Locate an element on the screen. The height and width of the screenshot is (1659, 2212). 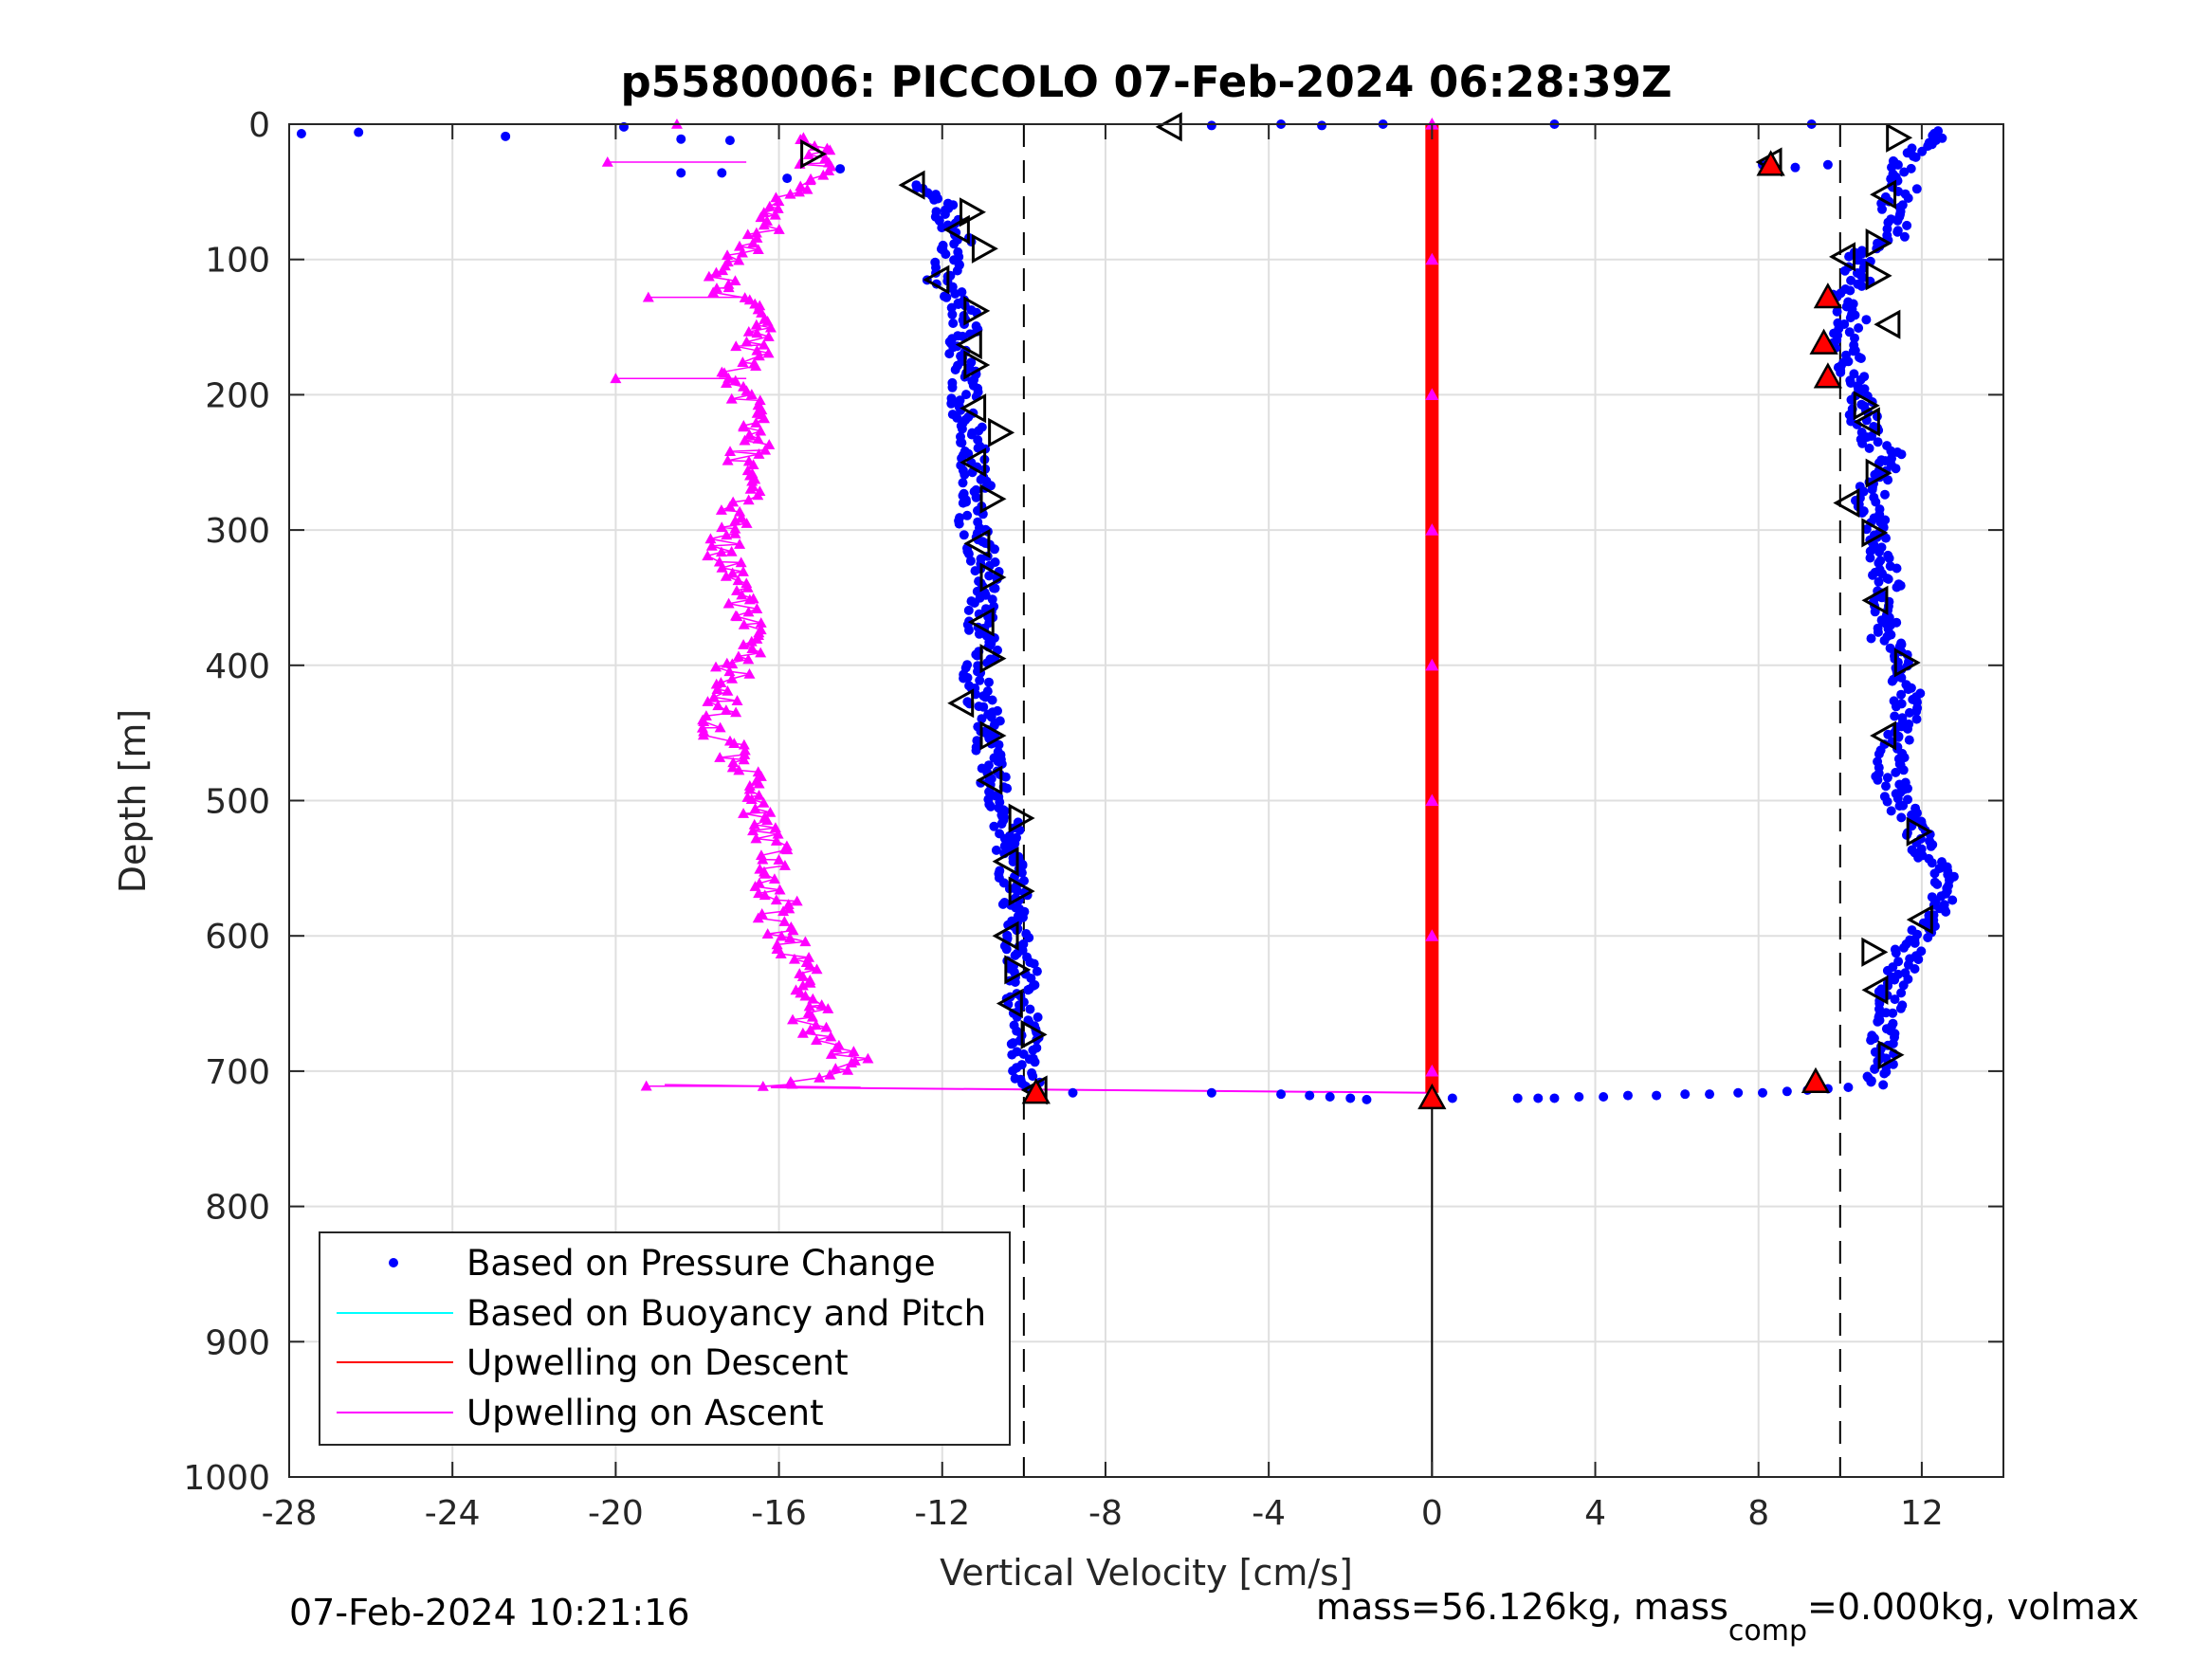
x-tick-label: -28 is located at coordinates (290, 1513).